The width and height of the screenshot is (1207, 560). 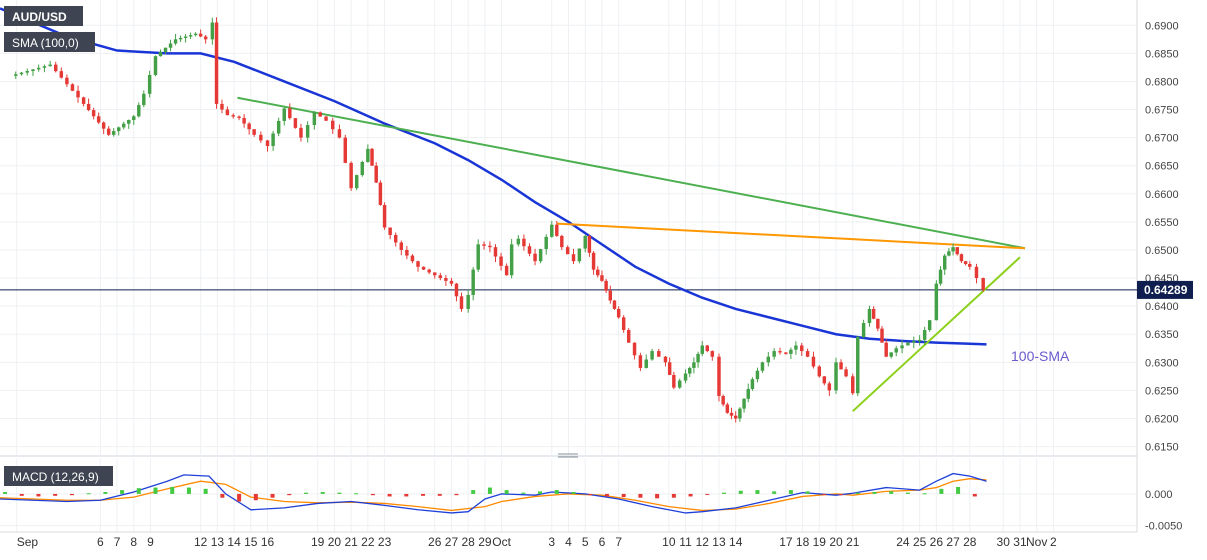 I want to click on price-tick-label: 0.6650, so click(x=1162, y=167).